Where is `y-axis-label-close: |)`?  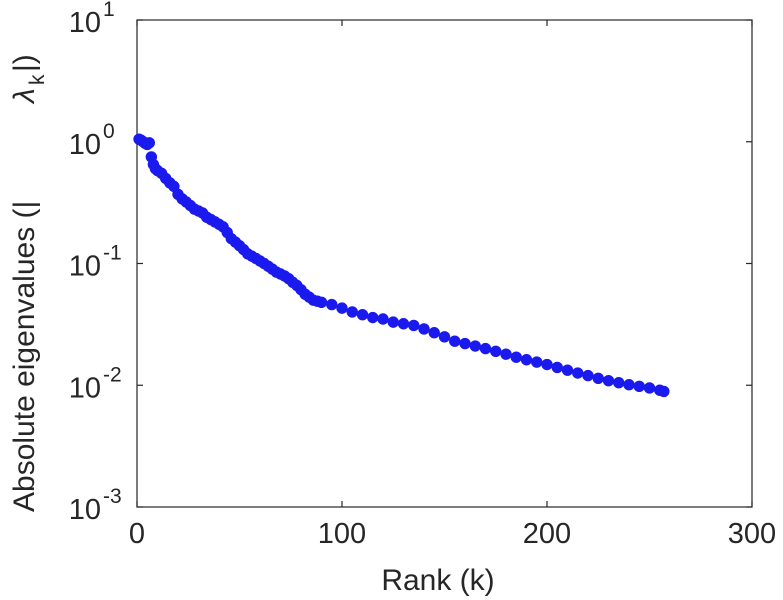
y-axis-label-close: |) is located at coordinates (24, 63).